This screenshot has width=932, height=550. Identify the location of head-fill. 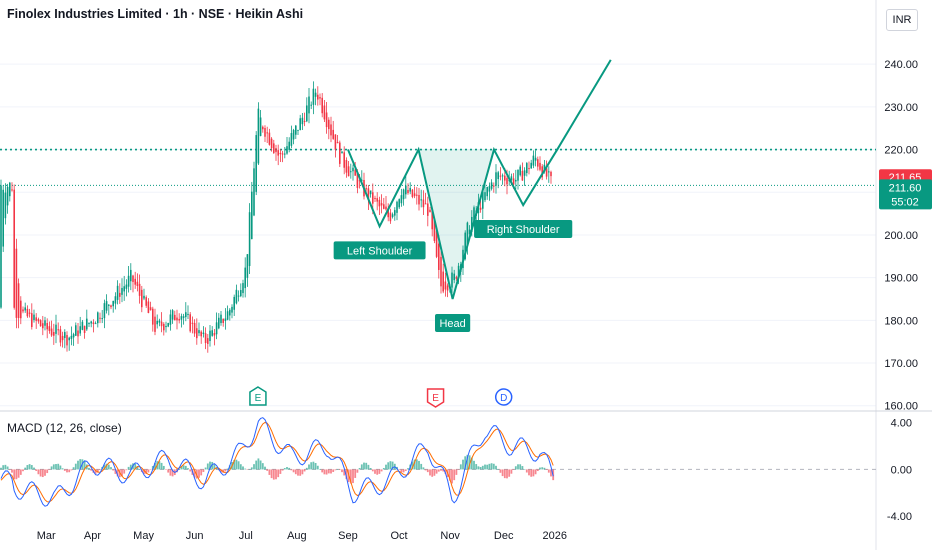
(456, 224).